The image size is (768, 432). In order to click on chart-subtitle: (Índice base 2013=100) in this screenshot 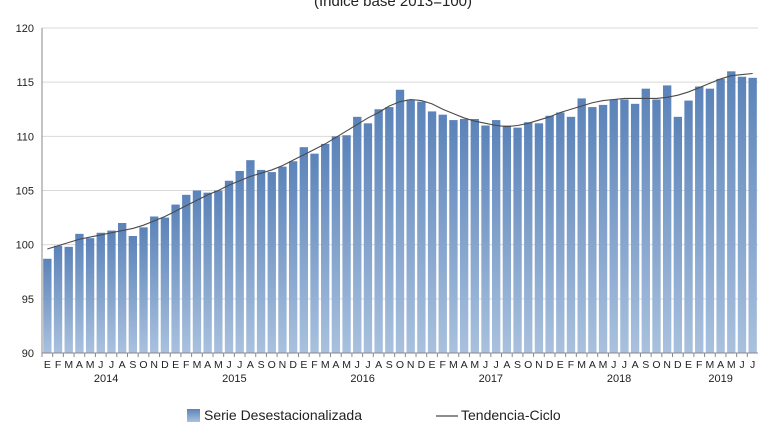, I will do `click(393, 5)`.